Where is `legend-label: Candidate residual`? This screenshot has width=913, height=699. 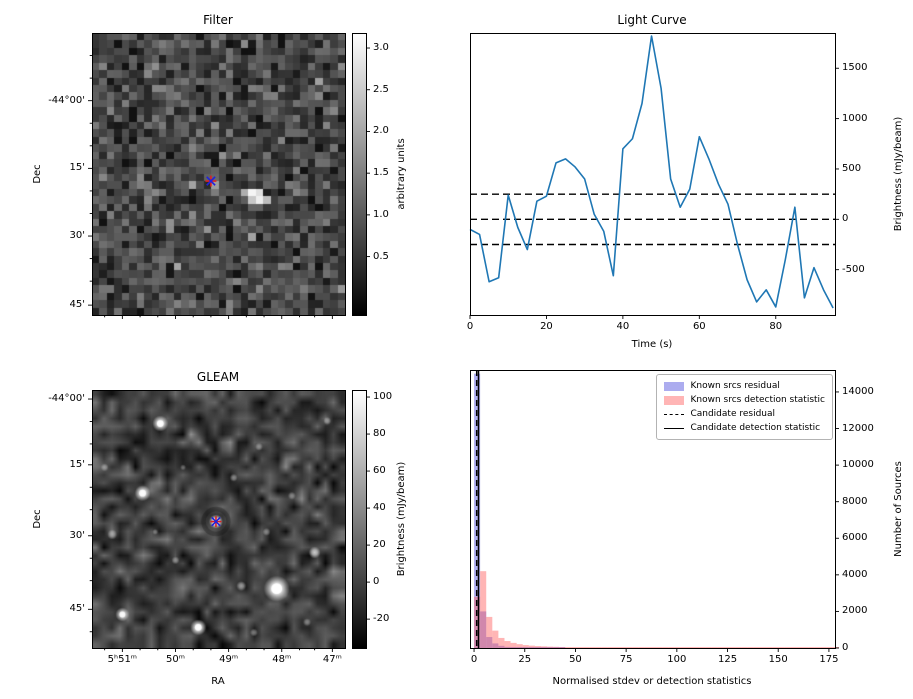 legend-label: Candidate residual is located at coordinates (733, 414).